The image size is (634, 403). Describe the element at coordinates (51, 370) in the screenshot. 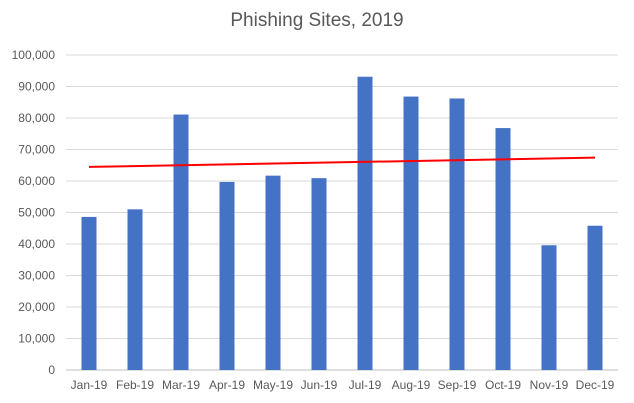

I see `y-tick-label: 0` at that location.